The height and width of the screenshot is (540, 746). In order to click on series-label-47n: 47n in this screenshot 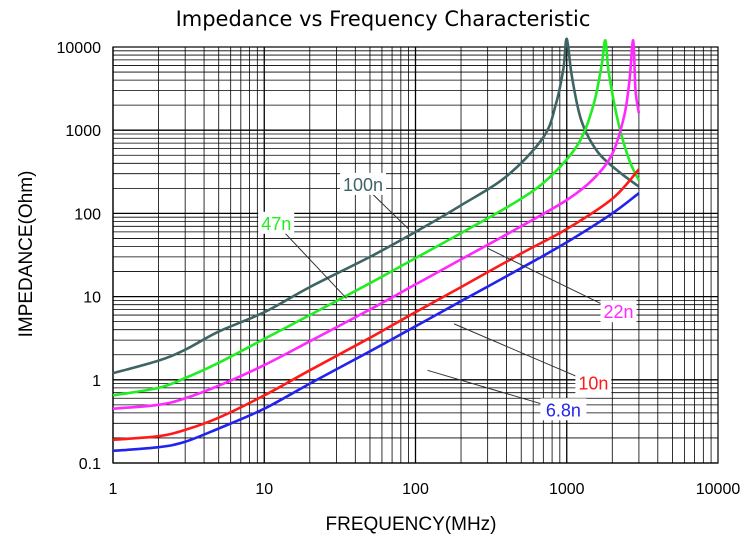, I will do `click(276, 224)`.